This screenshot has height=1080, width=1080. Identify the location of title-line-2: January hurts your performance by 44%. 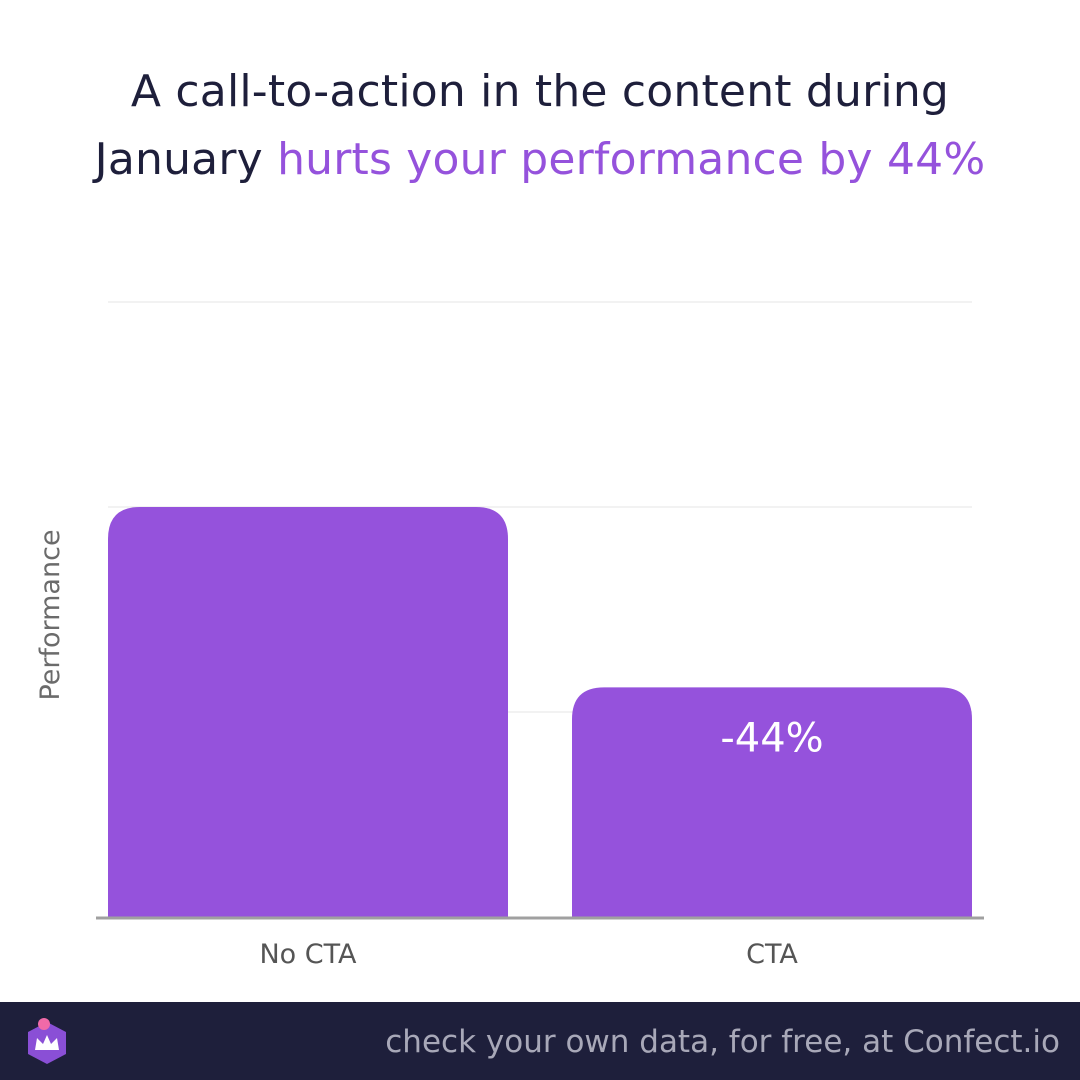
(540, 160).